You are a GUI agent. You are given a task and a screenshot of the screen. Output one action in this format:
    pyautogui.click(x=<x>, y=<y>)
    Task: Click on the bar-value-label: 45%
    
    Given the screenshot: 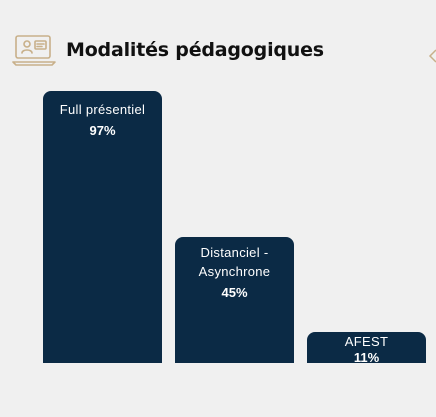 What is the action you would take?
    pyautogui.click(x=234, y=292)
    